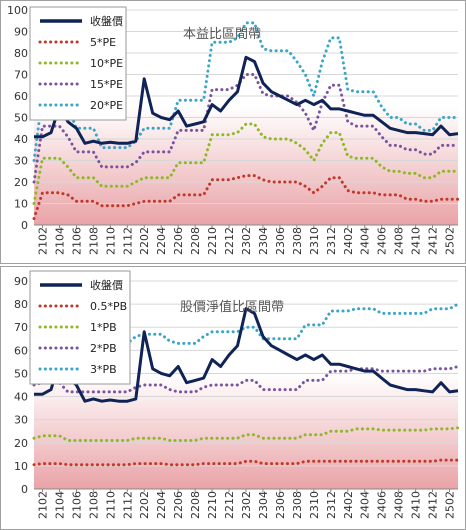 This screenshot has height=530, width=466. What do you see at coordinates (246, 163) in the screenshot?
I see `series-line-10*PE` at bounding box center [246, 163].